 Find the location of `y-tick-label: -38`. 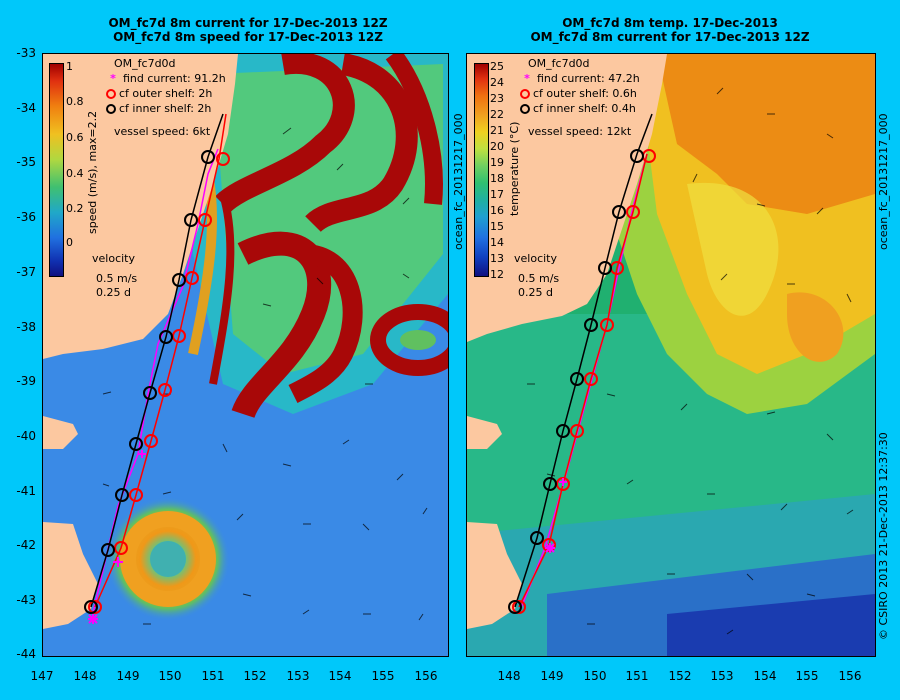

y-tick-label: -38 is located at coordinates (26, 327).